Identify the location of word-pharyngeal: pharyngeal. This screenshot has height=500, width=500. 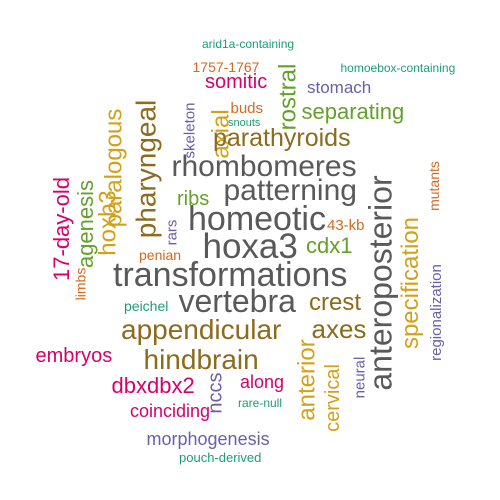
(145, 169).